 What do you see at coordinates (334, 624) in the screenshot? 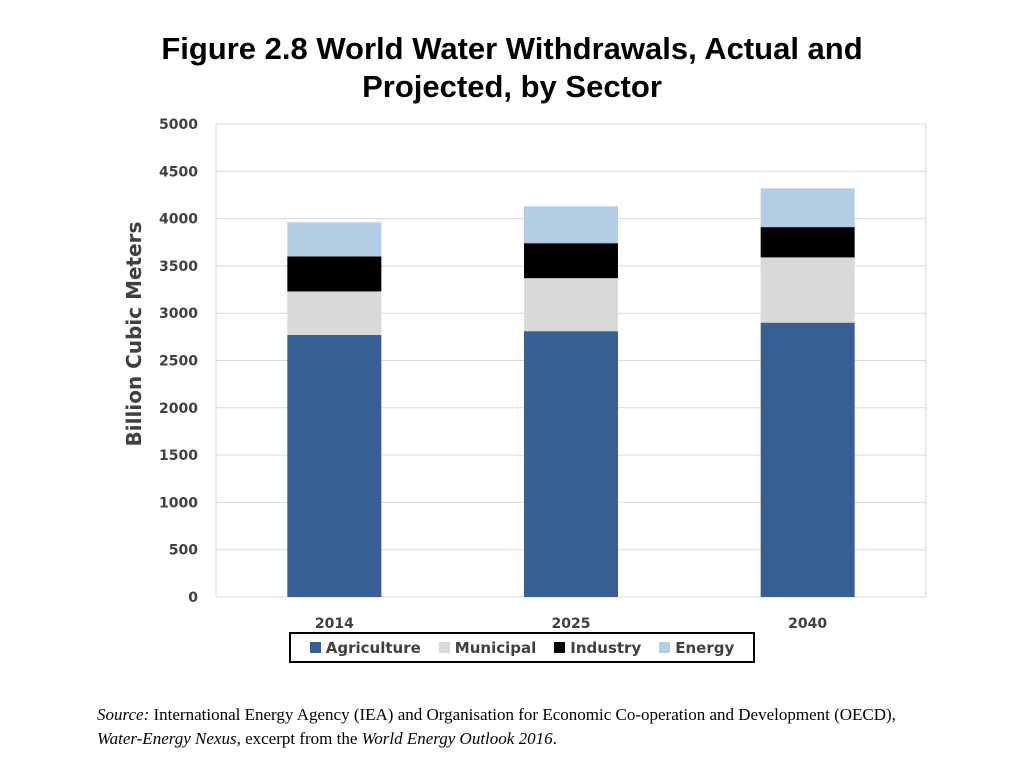
I see `x-tick-label: 2014` at bounding box center [334, 624].